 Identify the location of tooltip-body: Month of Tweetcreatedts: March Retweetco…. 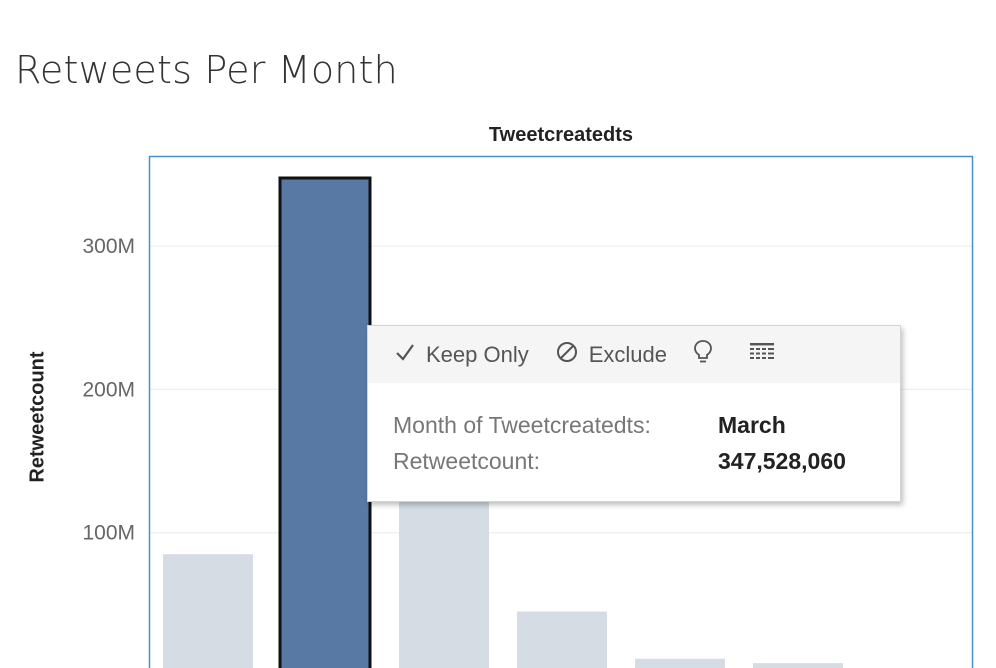
(634, 431).